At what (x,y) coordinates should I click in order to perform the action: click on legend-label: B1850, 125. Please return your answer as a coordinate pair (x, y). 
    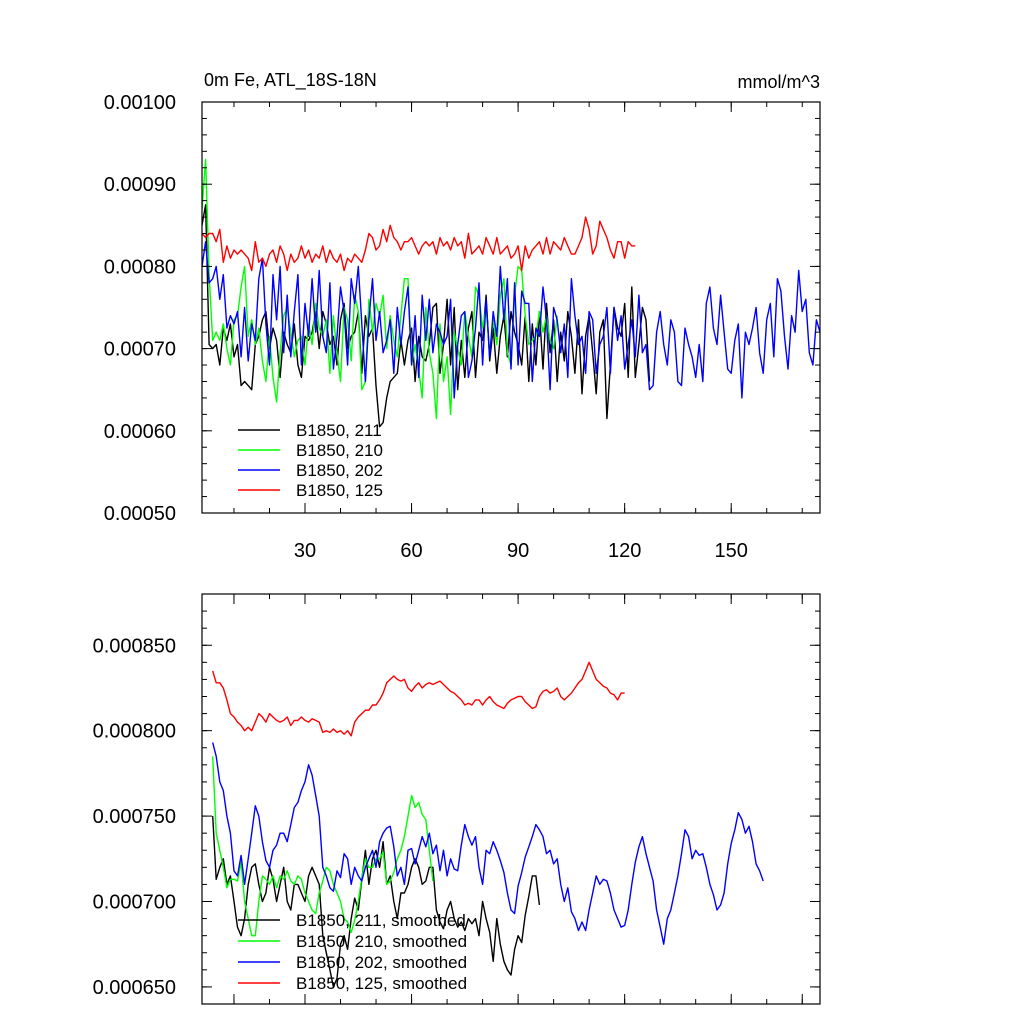
    Looking at the image, I should click on (339, 490).